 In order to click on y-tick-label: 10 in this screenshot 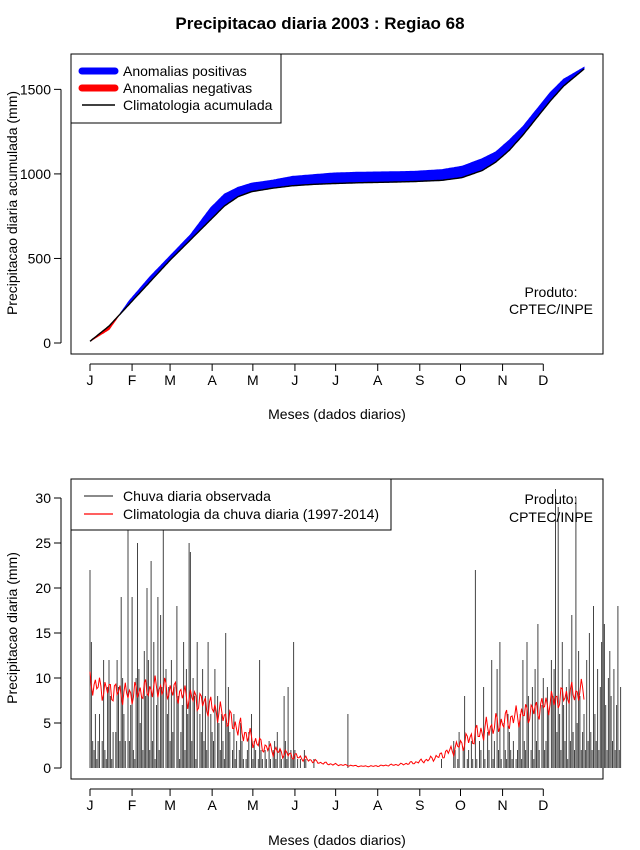, I will do `click(43, 678)`.